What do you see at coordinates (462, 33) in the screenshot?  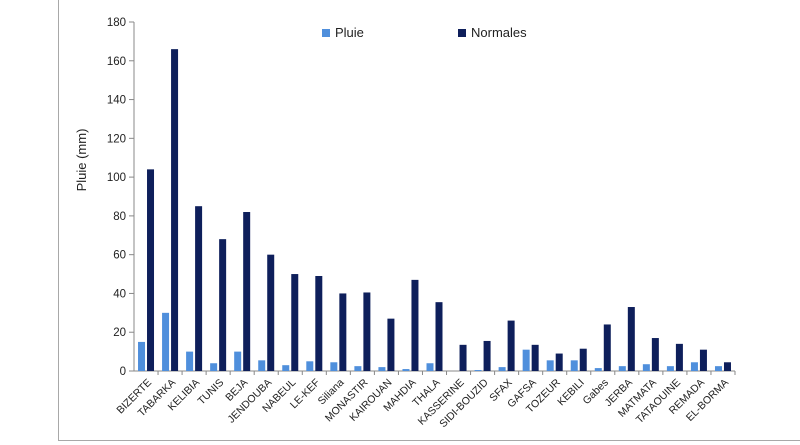 I see `legend-swatch-normales` at bounding box center [462, 33].